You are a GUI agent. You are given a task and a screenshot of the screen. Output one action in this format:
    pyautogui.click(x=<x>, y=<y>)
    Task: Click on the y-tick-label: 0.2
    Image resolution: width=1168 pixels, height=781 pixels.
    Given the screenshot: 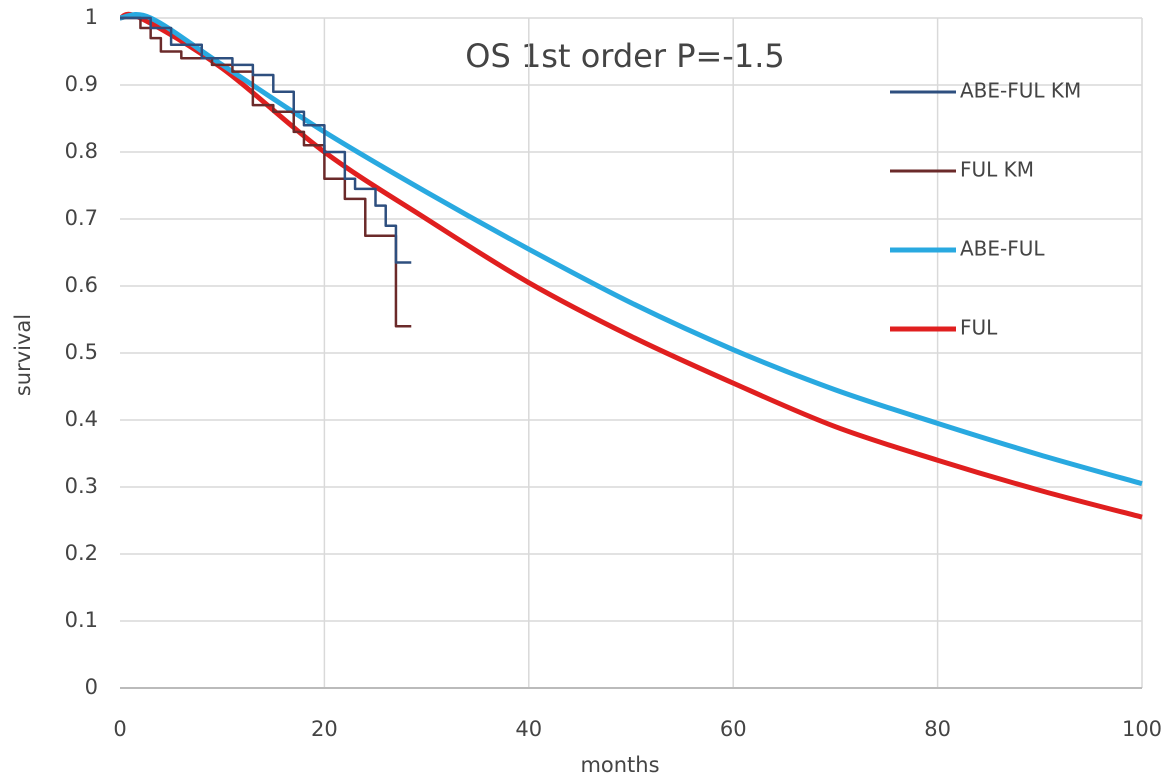 What is the action you would take?
    pyautogui.click(x=81, y=553)
    